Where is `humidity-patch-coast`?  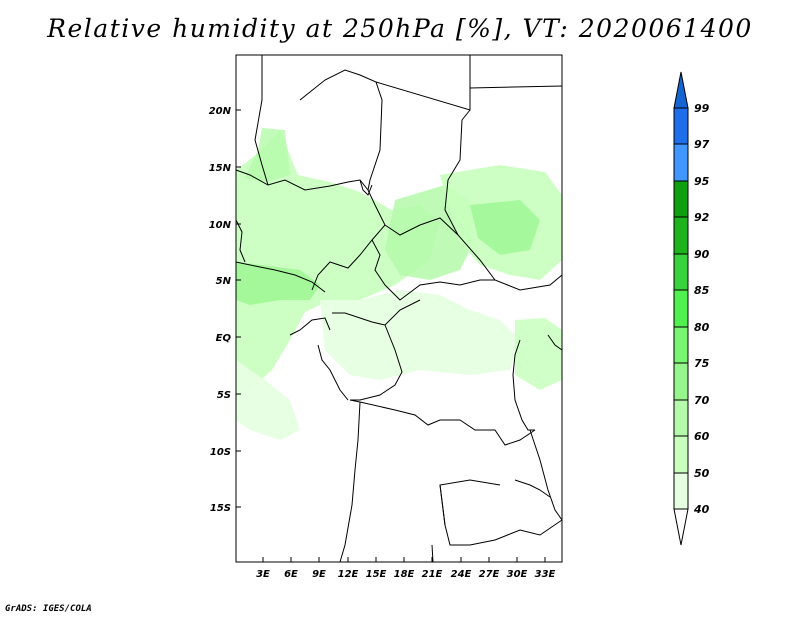 humidity-patch-coast is located at coordinates (278, 283).